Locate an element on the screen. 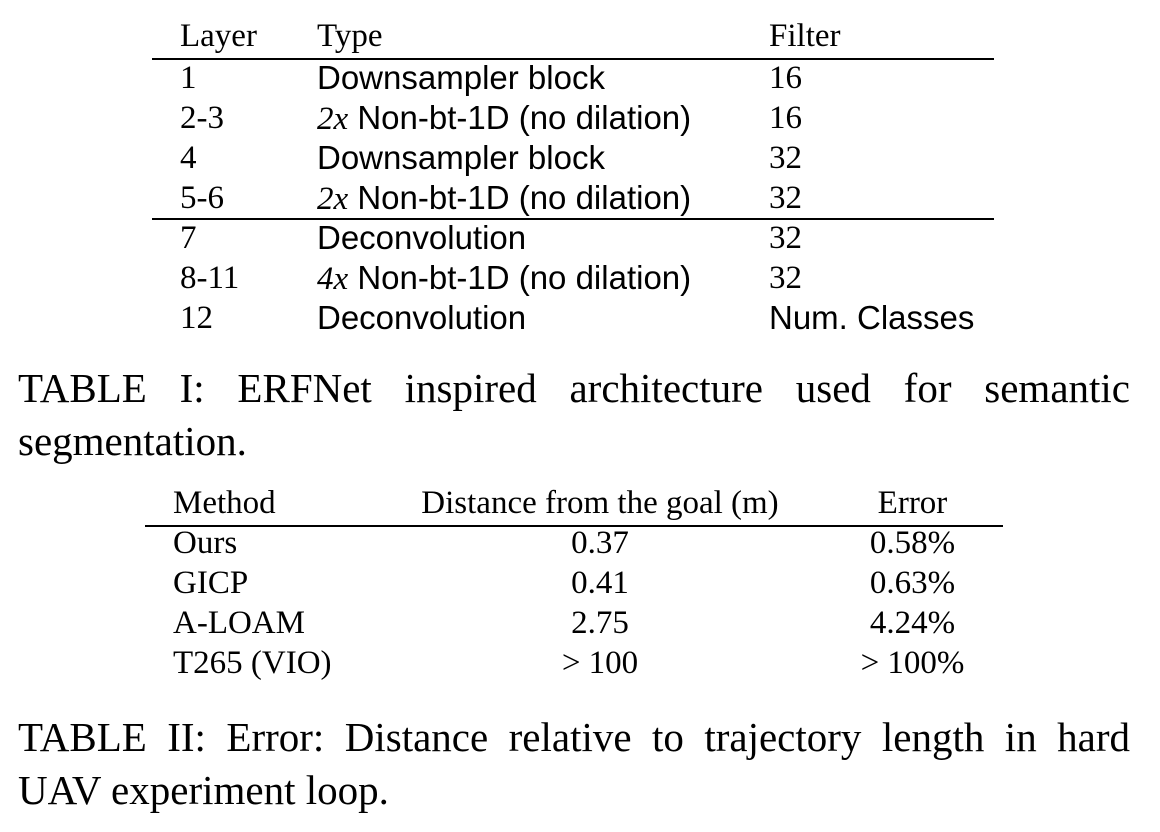 The height and width of the screenshot is (832, 1160). table-row: 8-11 4x Non-bt-1D (no dilation) 32 is located at coordinates (573, 278).